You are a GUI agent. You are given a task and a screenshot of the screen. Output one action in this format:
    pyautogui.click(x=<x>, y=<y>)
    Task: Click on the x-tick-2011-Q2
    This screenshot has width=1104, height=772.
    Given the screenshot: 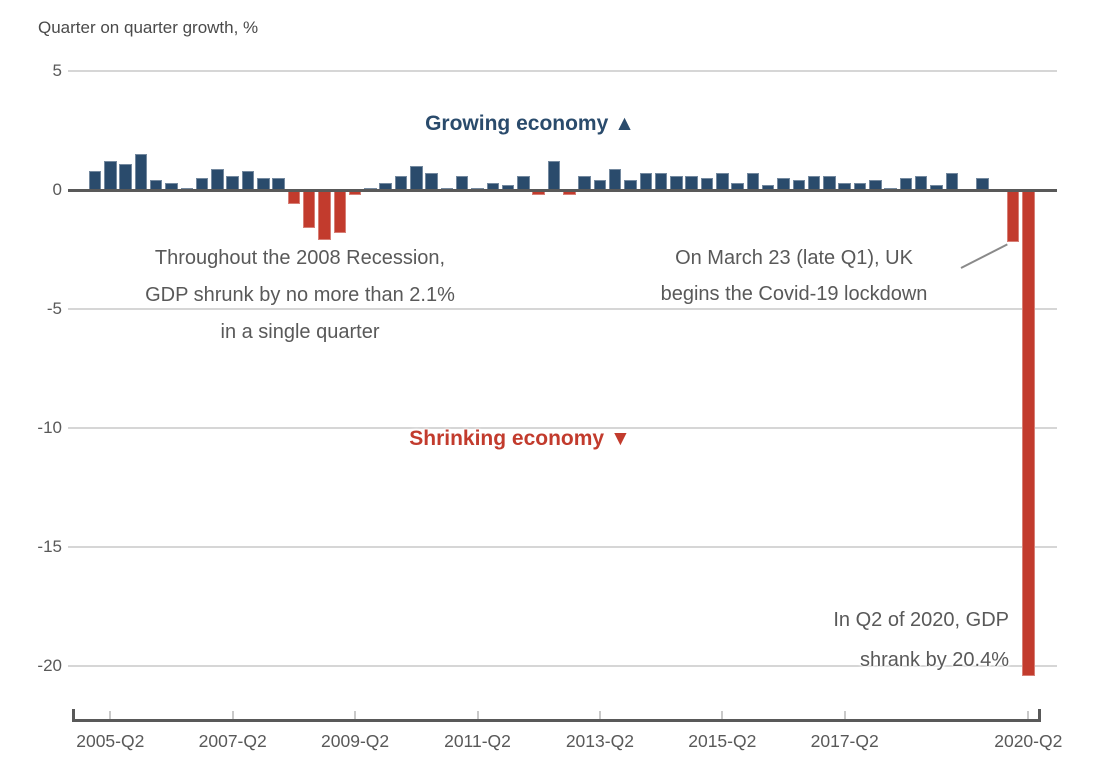 What is the action you would take?
    pyautogui.click(x=477, y=715)
    